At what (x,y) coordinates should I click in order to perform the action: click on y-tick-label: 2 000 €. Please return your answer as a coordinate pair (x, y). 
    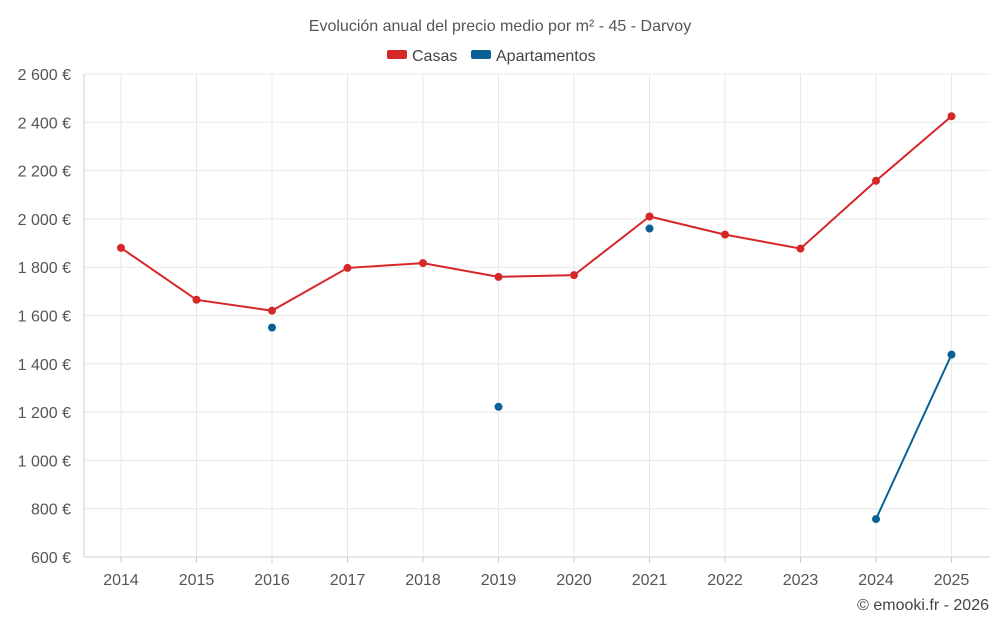
    Looking at the image, I should click on (44, 220).